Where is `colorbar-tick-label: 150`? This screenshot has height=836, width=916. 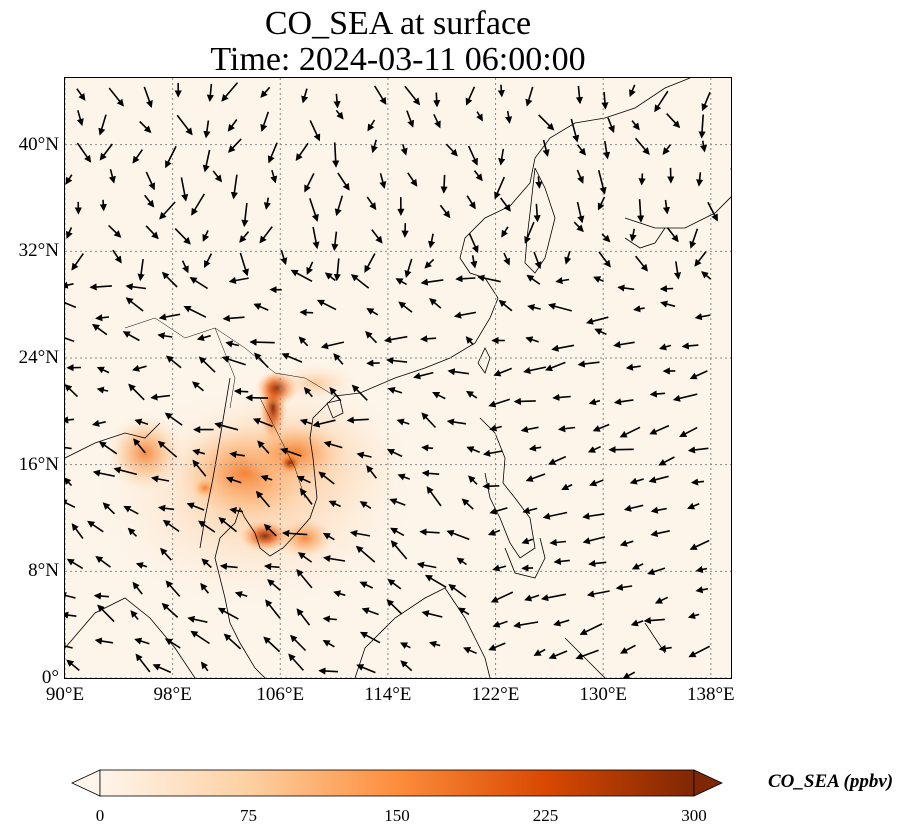 colorbar-tick-label: 150 is located at coordinates (397, 815).